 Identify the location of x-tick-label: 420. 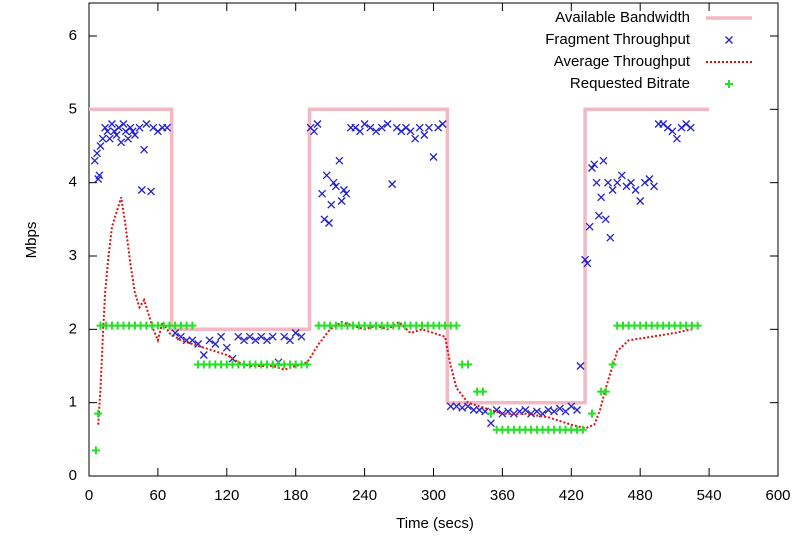
(571, 495).